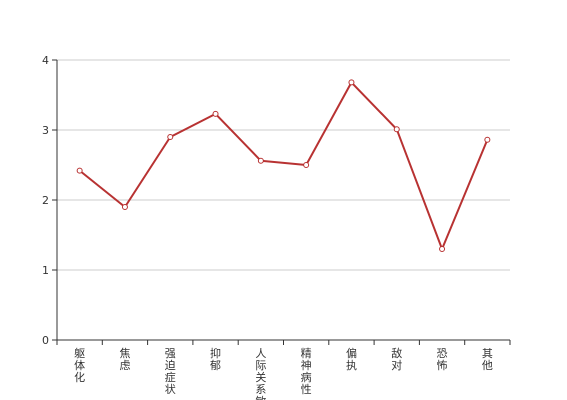 The image size is (567, 400). I want to click on x-category-label: 躯体化, so click(79, 365).